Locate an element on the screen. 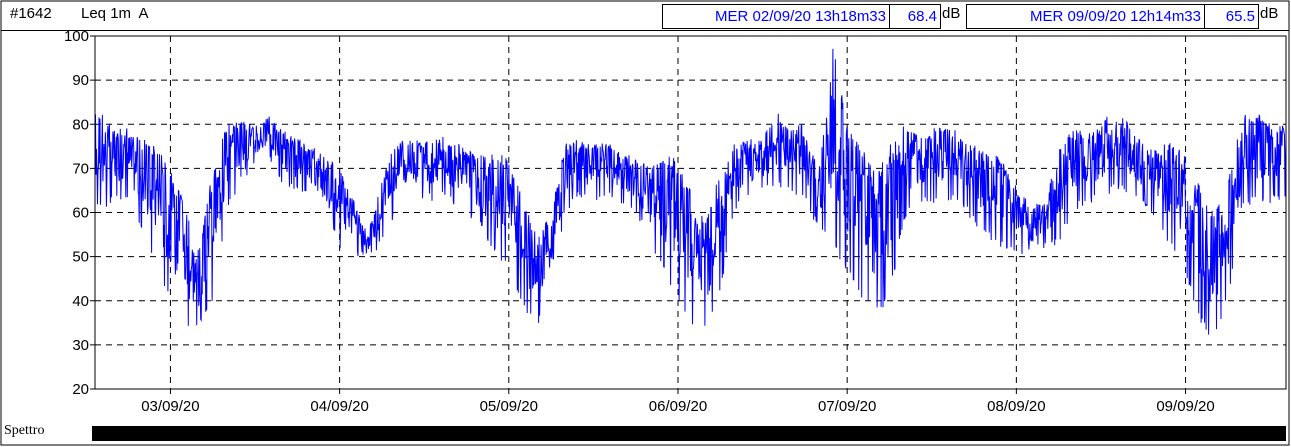 The image size is (1291, 447). cursor1-value: 68.4 is located at coordinates (915, 16).